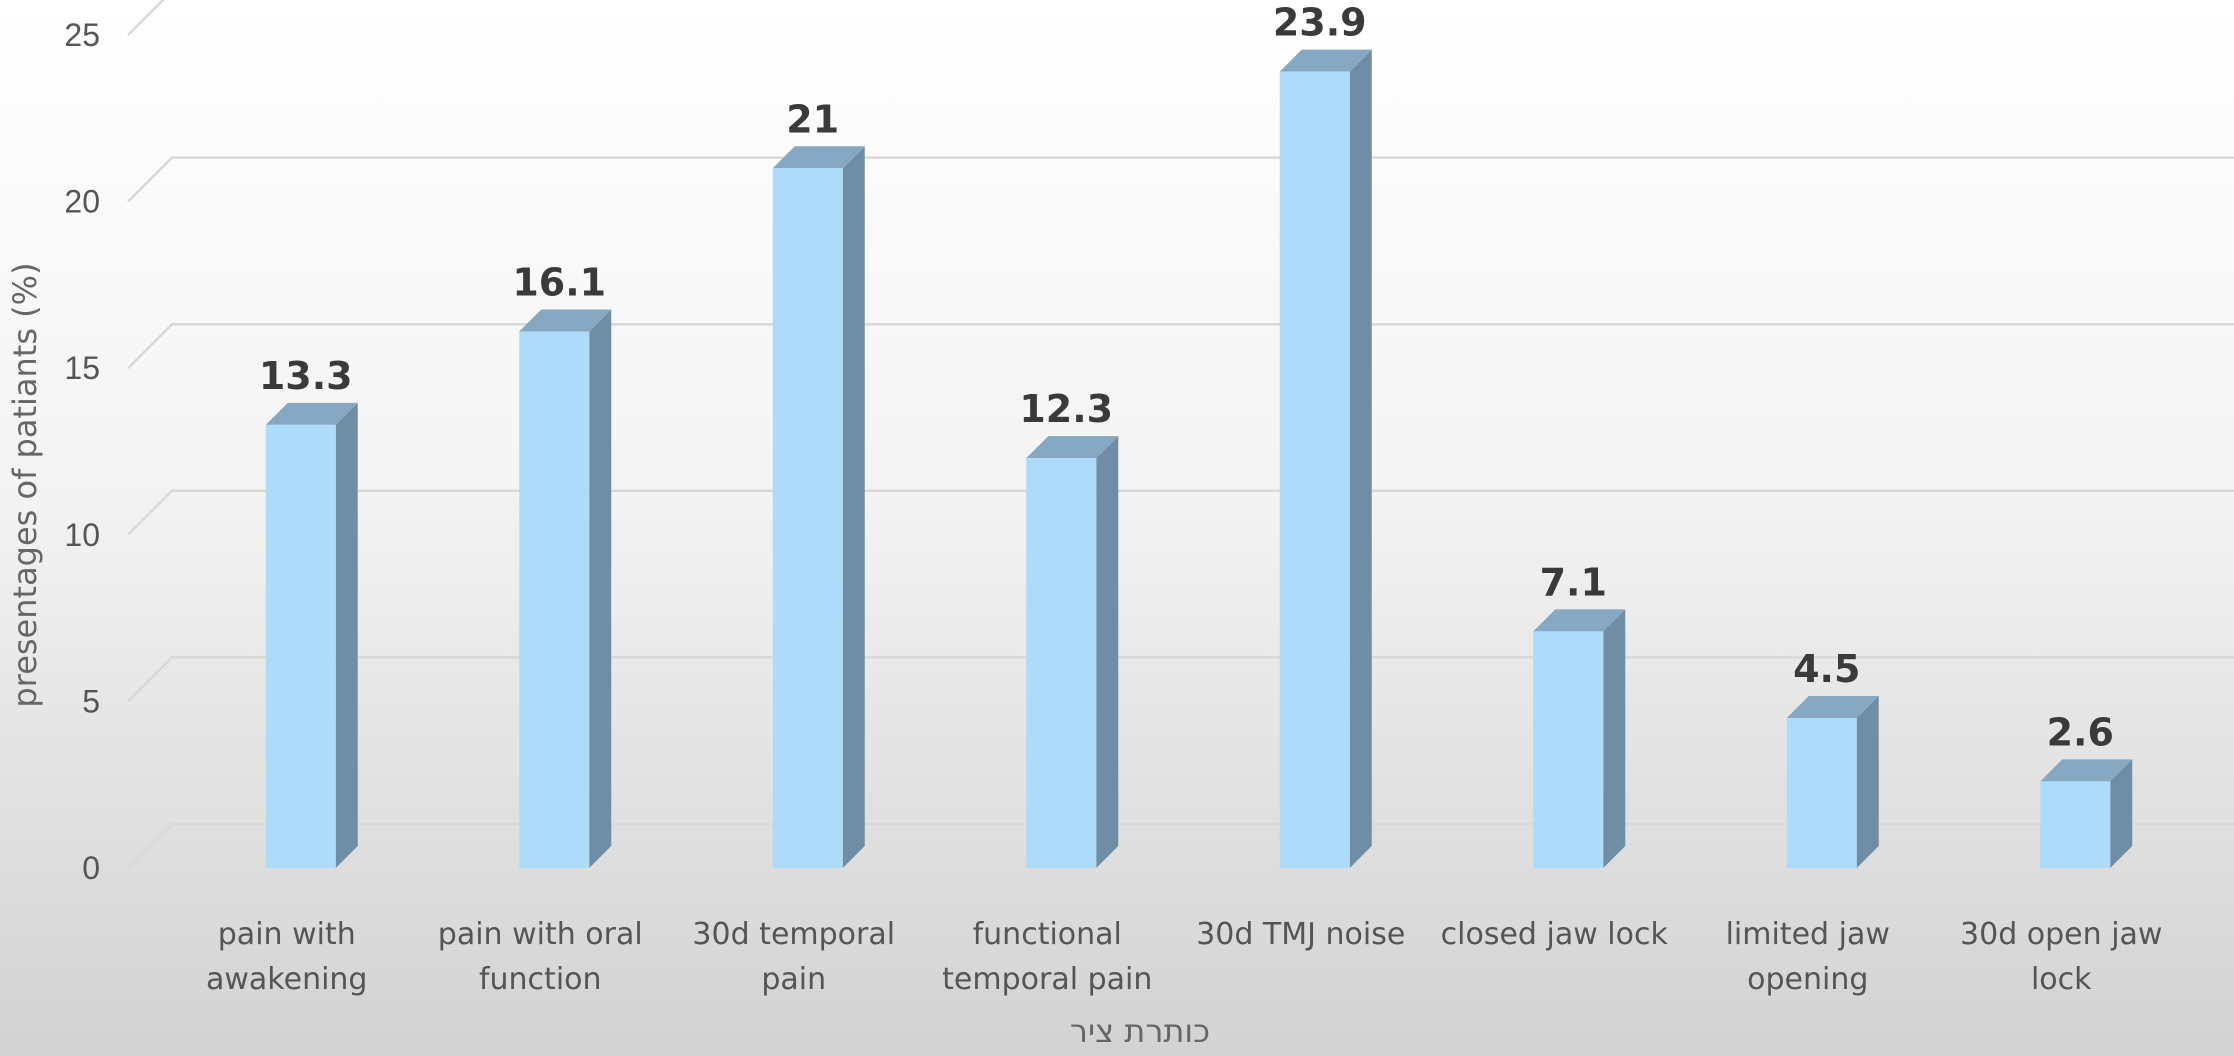  I want to click on y-tick-label: 10, so click(82, 535).